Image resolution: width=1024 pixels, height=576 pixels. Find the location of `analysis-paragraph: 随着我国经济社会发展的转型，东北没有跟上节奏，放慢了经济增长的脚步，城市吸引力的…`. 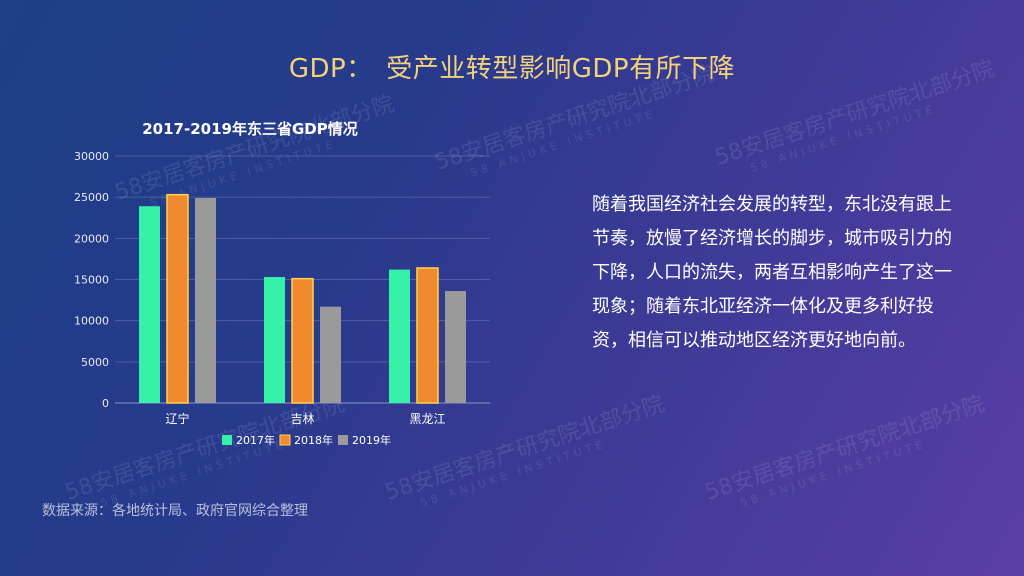

analysis-paragraph: 随着我国经济社会发展的转型，东北没有跟上节奏，放慢了经济增长的脚步，城市吸引力的… is located at coordinates (772, 272).